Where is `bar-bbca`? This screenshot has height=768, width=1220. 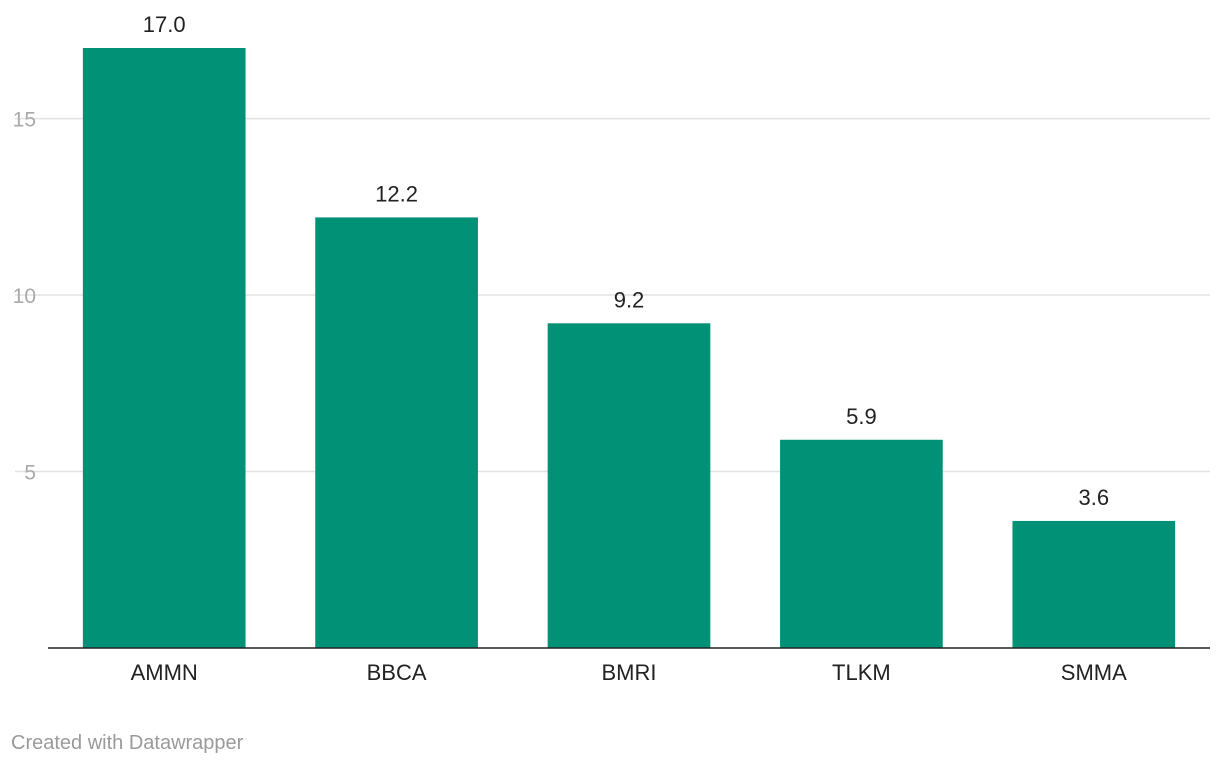
bar-bbca is located at coordinates (396, 433).